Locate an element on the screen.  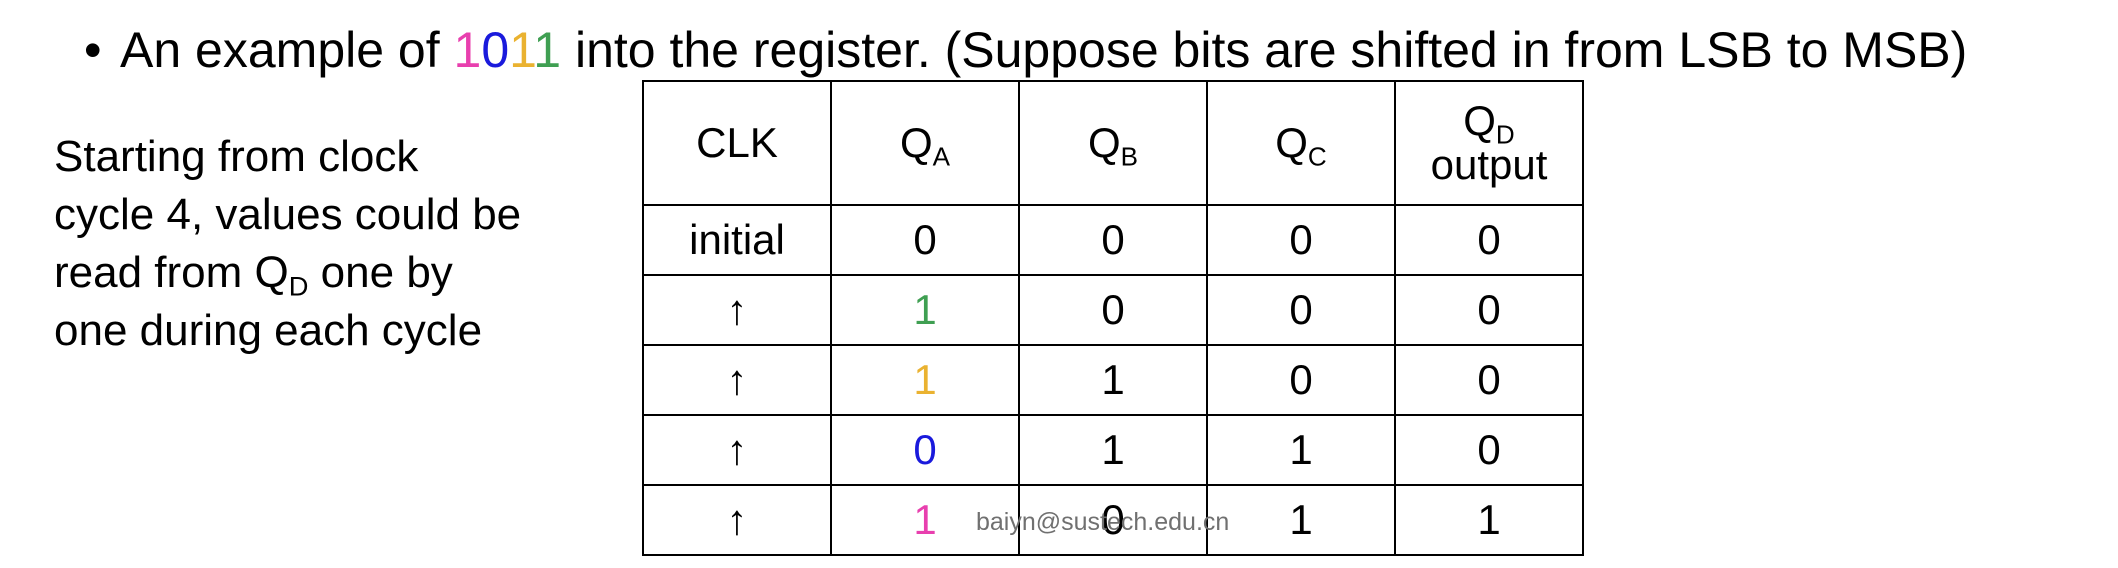
bullet-digit-2: 0 is located at coordinates (495, 50).